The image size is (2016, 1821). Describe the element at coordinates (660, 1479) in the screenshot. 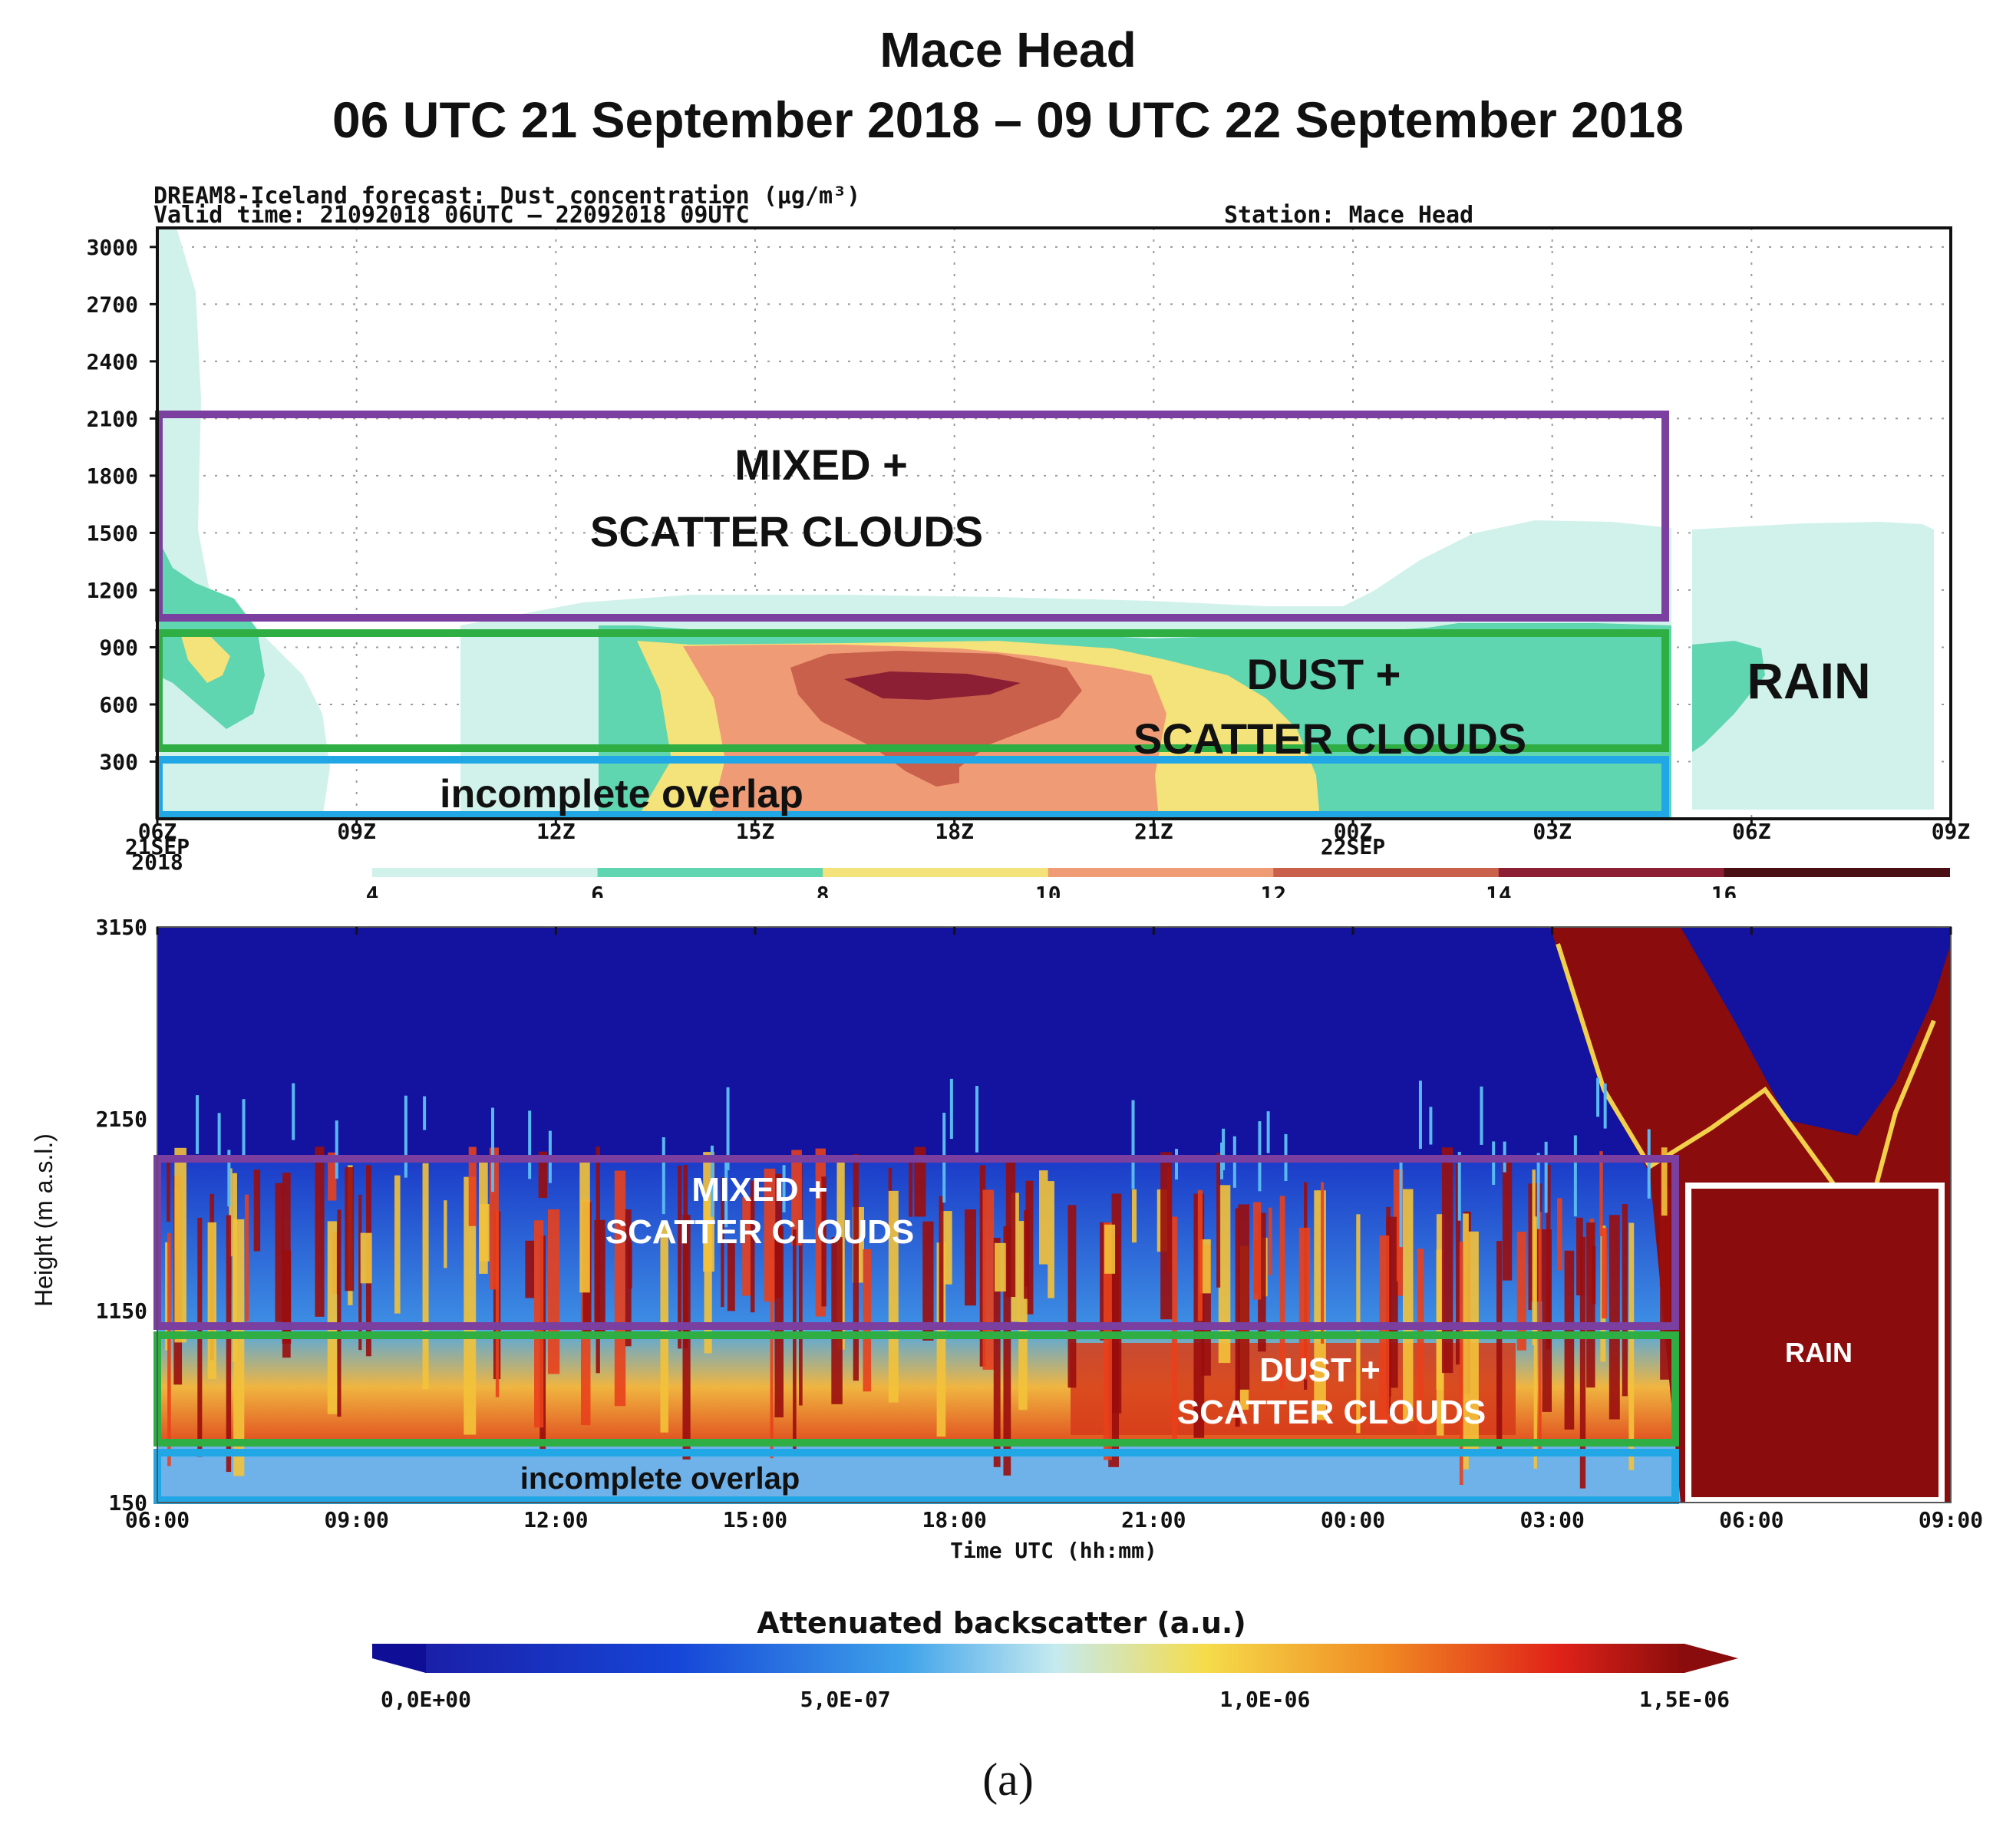

I see `overlap-label-ceil: incomplete overlap` at that location.